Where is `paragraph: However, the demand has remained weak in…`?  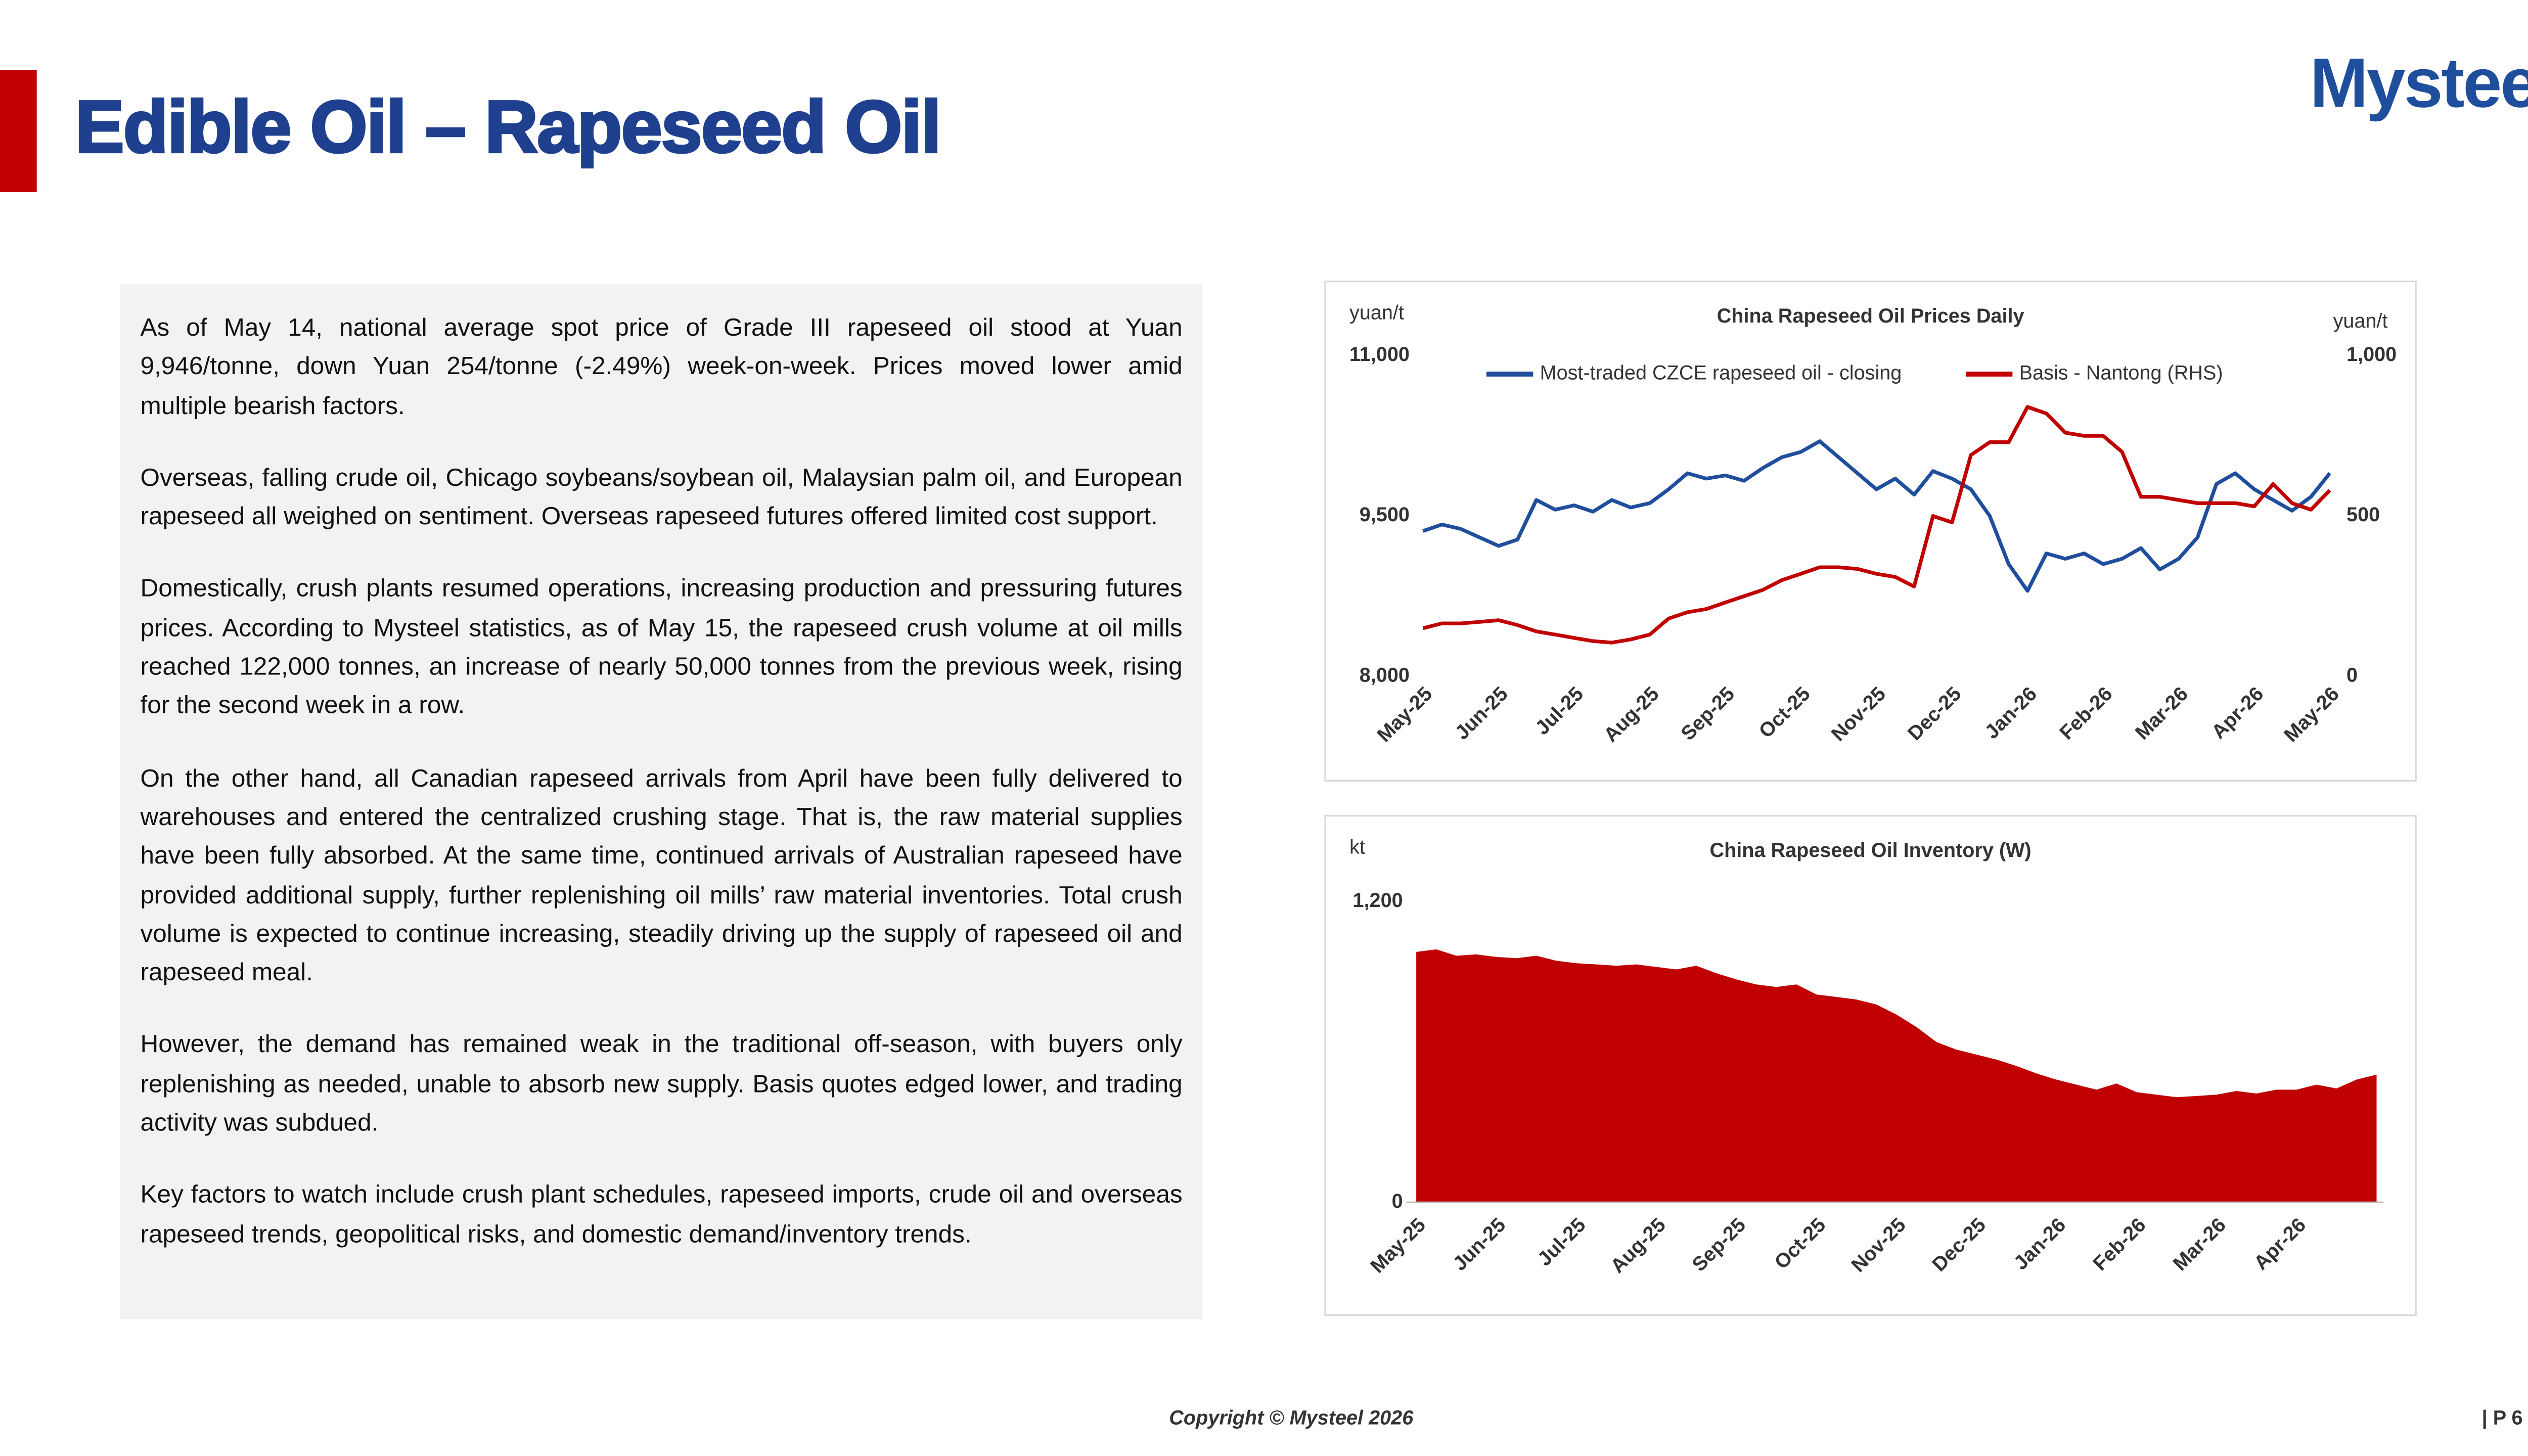 paragraph: However, the demand has remained weak in… is located at coordinates (662, 1084).